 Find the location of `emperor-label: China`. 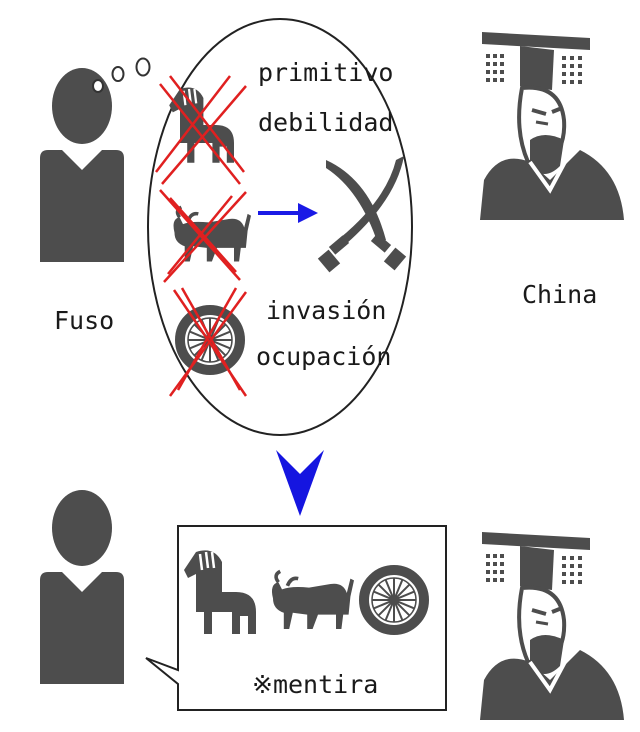

emperor-label: China is located at coordinates (560, 294).